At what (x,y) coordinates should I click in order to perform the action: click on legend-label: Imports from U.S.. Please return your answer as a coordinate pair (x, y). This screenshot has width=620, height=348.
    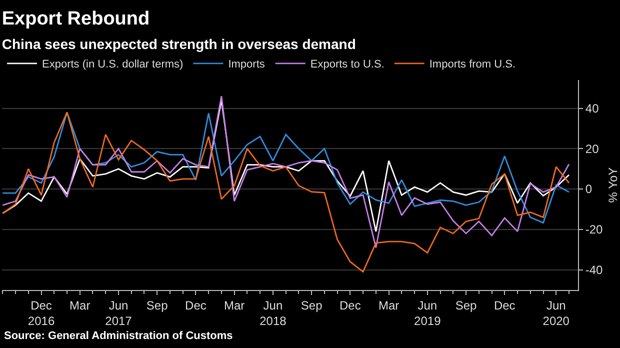
    Looking at the image, I should click on (472, 64).